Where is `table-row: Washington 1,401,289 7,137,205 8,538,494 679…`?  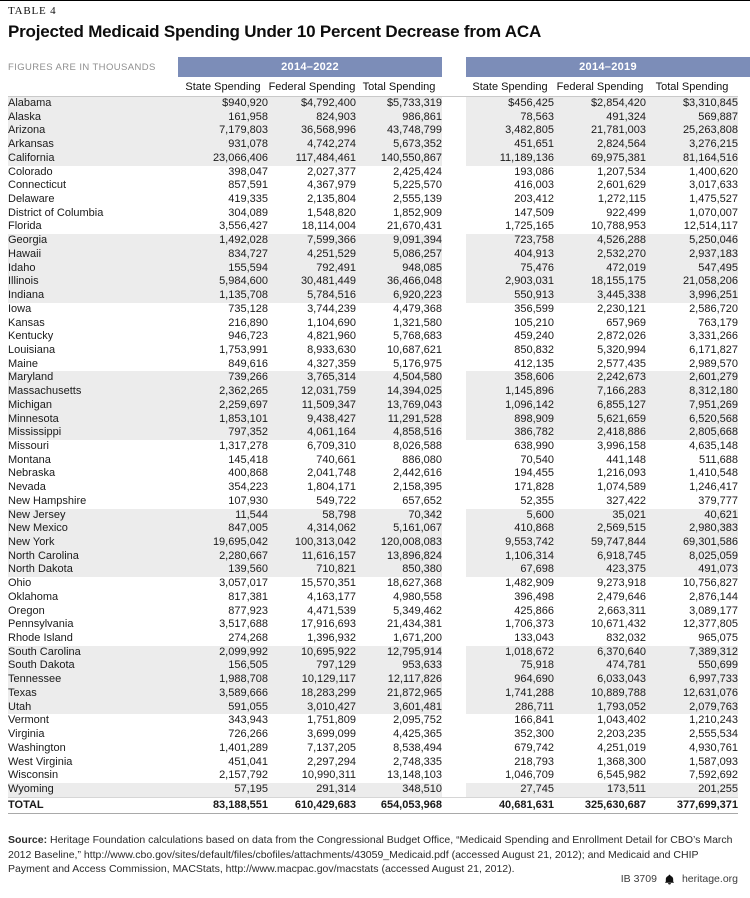 table-row: Washington 1,401,289 7,137,205 8,538,494 679… is located at coordinates (373, 749).